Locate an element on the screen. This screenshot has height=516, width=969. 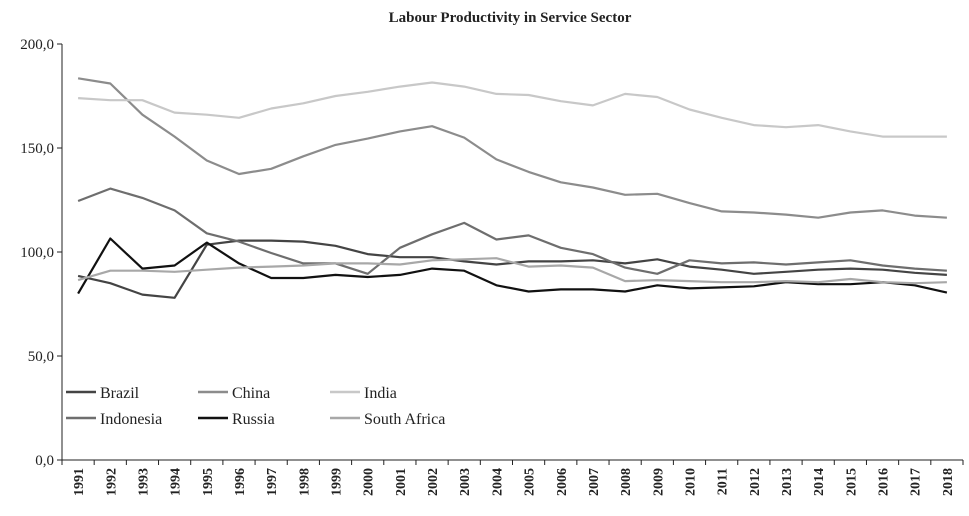
x-tick-label: 1994 is located at coordinates (176, 482).